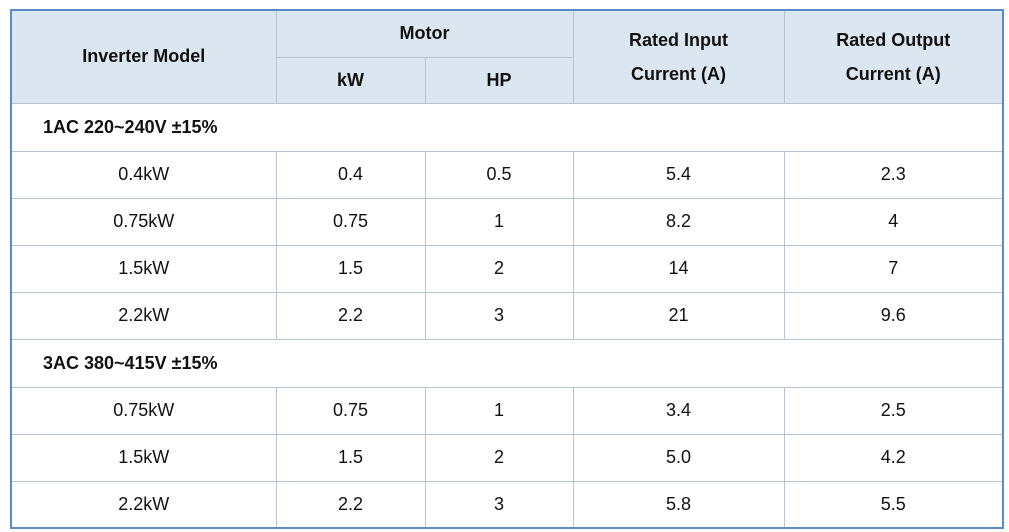 The width and height of the screenshot is (1009, 532). I want to click on cell: 21, so click(678, 315).